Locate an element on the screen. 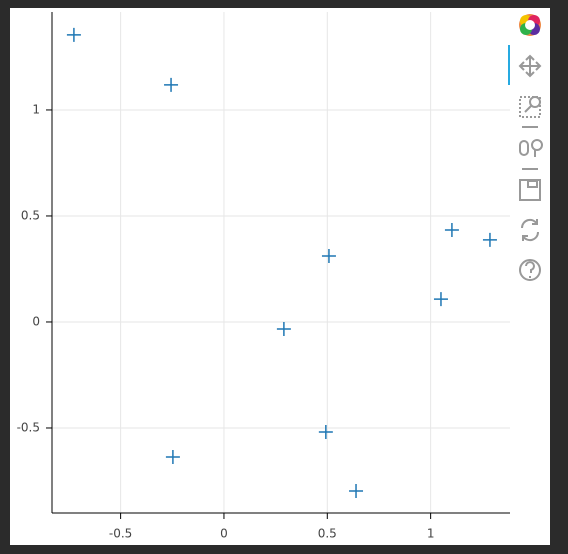  wheel-zoom-tool is located at coordinates (531, 148).